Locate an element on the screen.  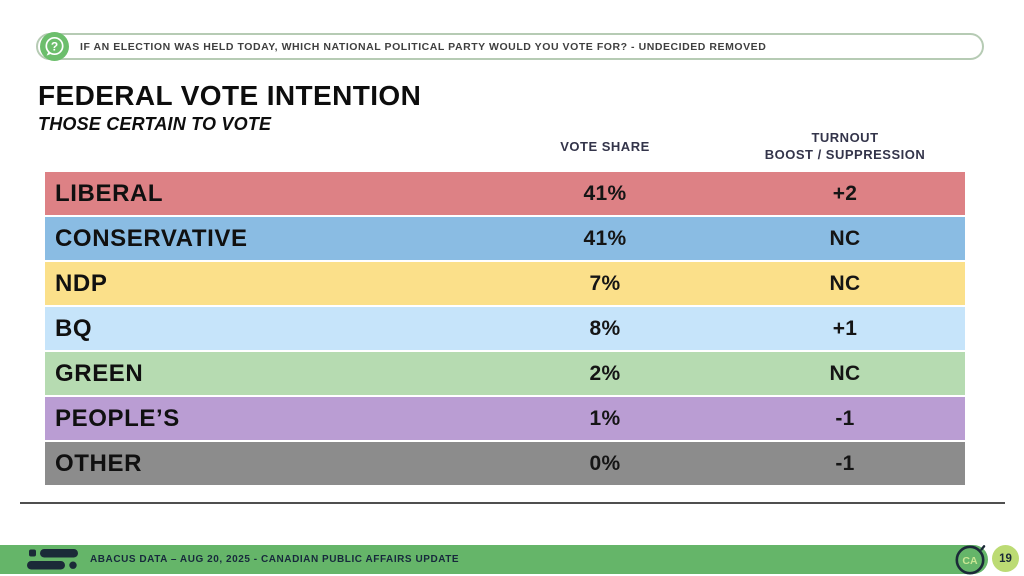
party-label: NDP is located at coordinates (81, 283).